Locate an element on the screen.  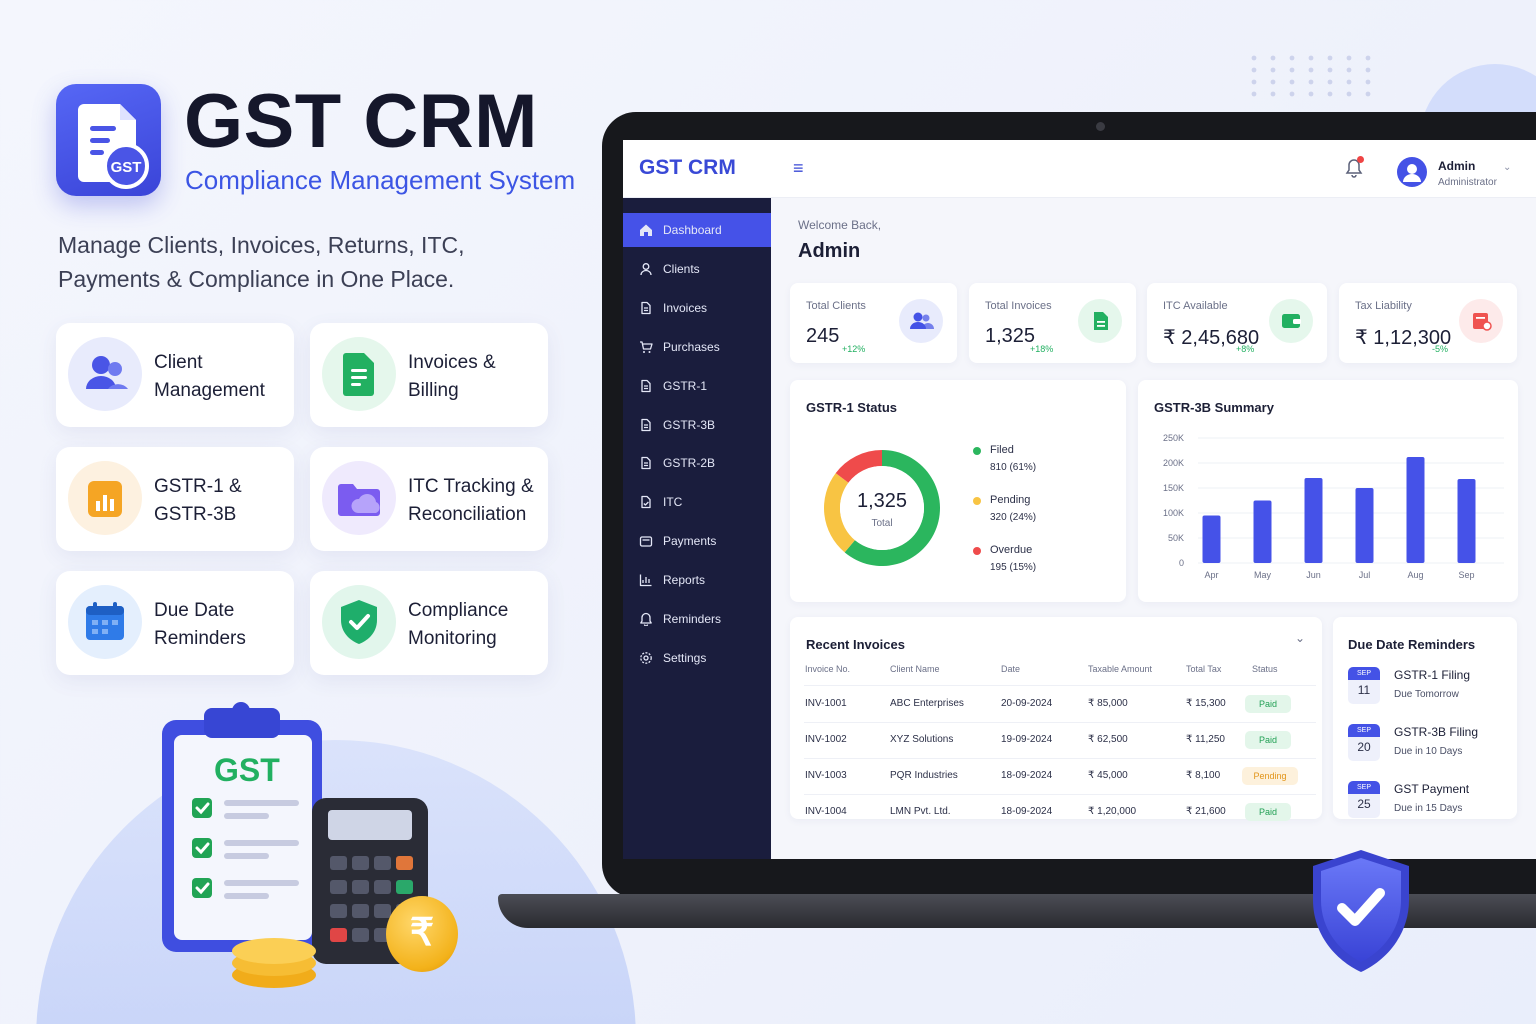
calendar-icon: SEP 11 is located at coordinates (1364, 685).